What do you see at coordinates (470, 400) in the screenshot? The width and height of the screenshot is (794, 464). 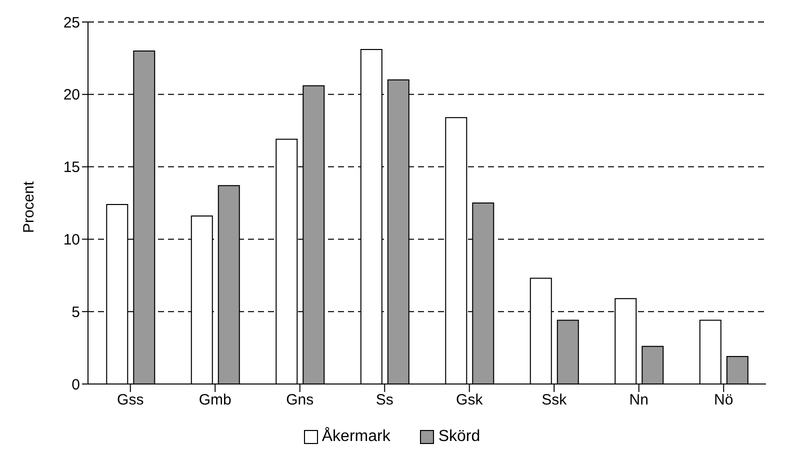 I see `x-tick-label: Gsk` at bounding box center [470, 400].